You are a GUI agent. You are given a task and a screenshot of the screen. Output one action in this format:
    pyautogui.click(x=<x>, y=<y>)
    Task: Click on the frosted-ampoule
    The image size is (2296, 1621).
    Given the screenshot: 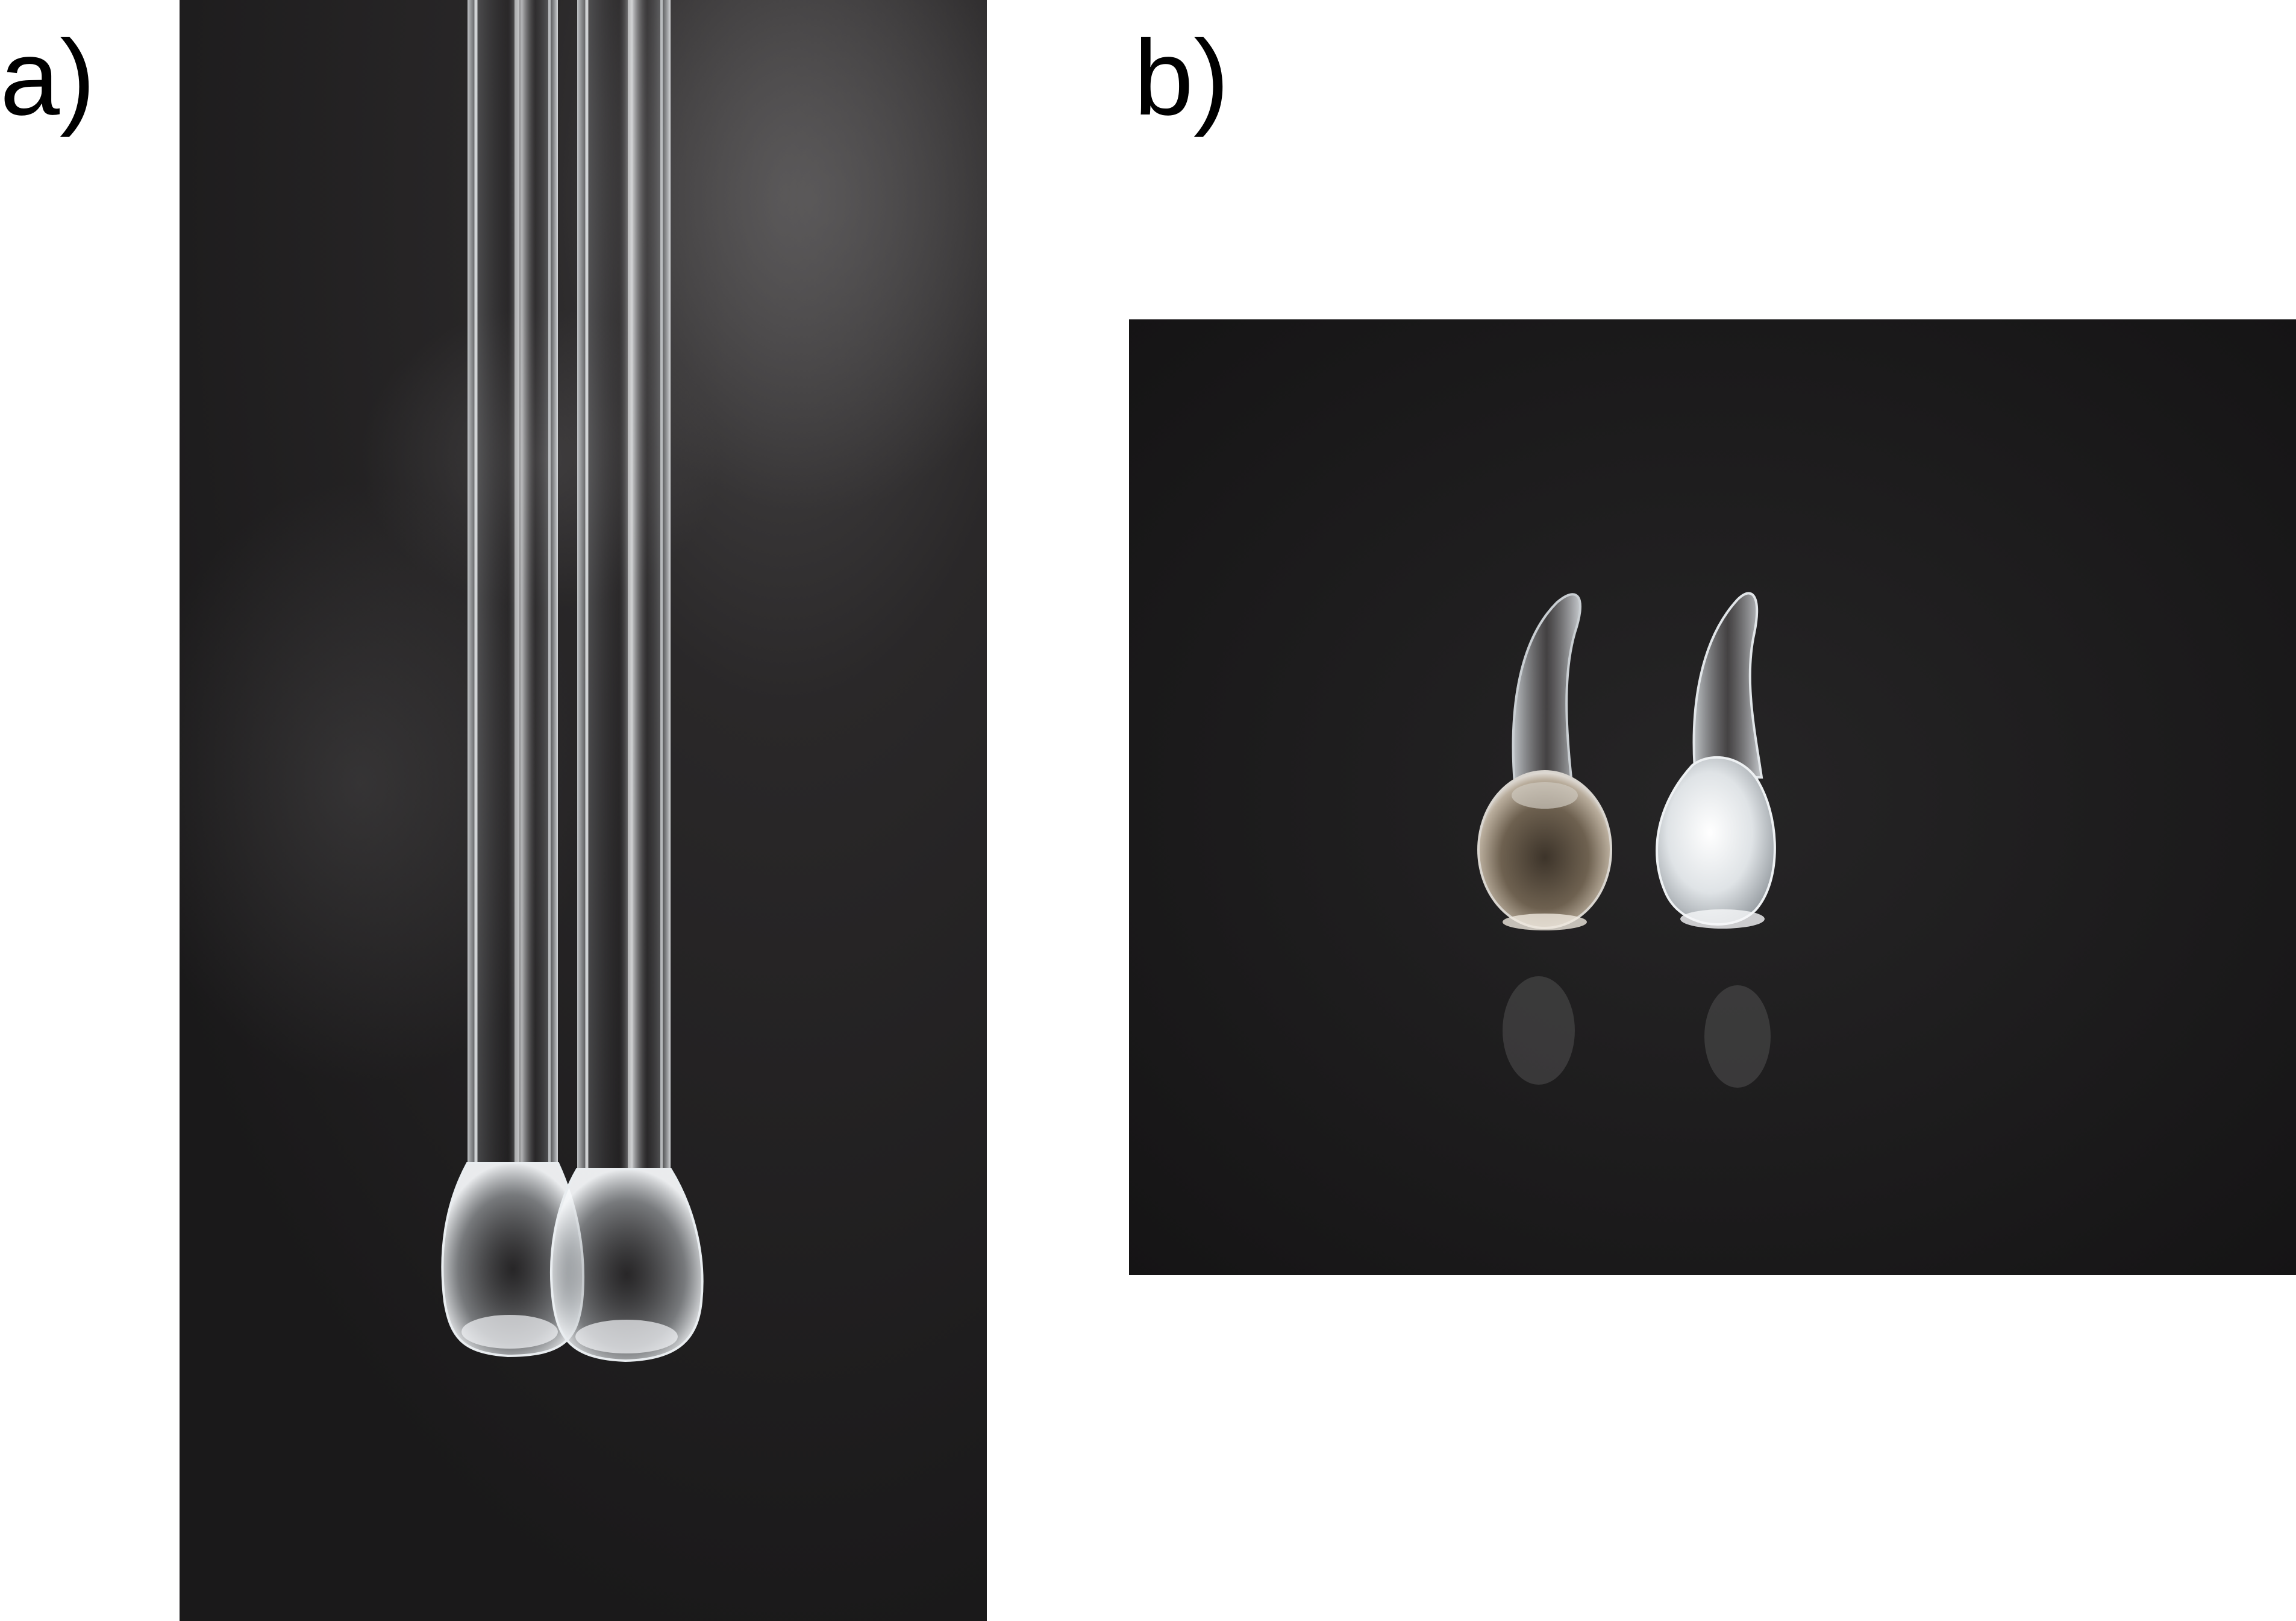 What is the action you would take?
    pyautogui.click(x=1716, y=760)
    